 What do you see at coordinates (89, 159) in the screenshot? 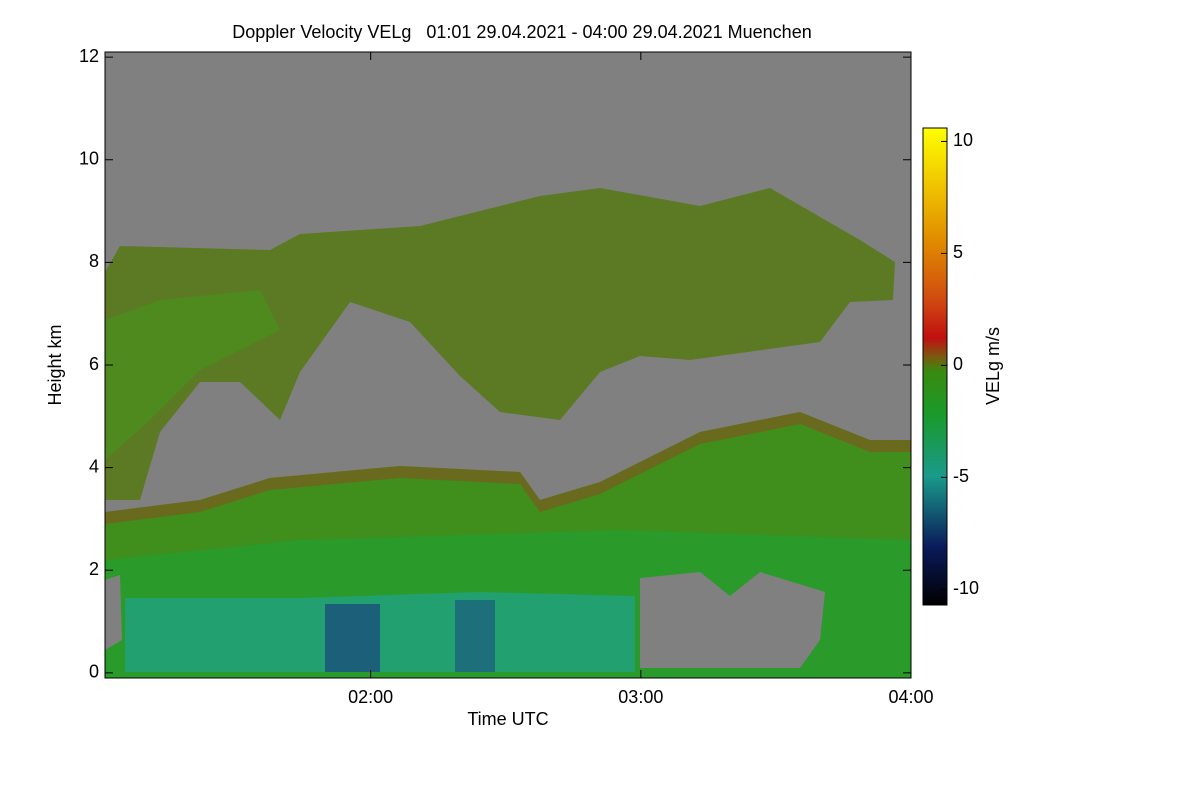
I see `y-tick-label: 10` at bounding box center [89, 159].